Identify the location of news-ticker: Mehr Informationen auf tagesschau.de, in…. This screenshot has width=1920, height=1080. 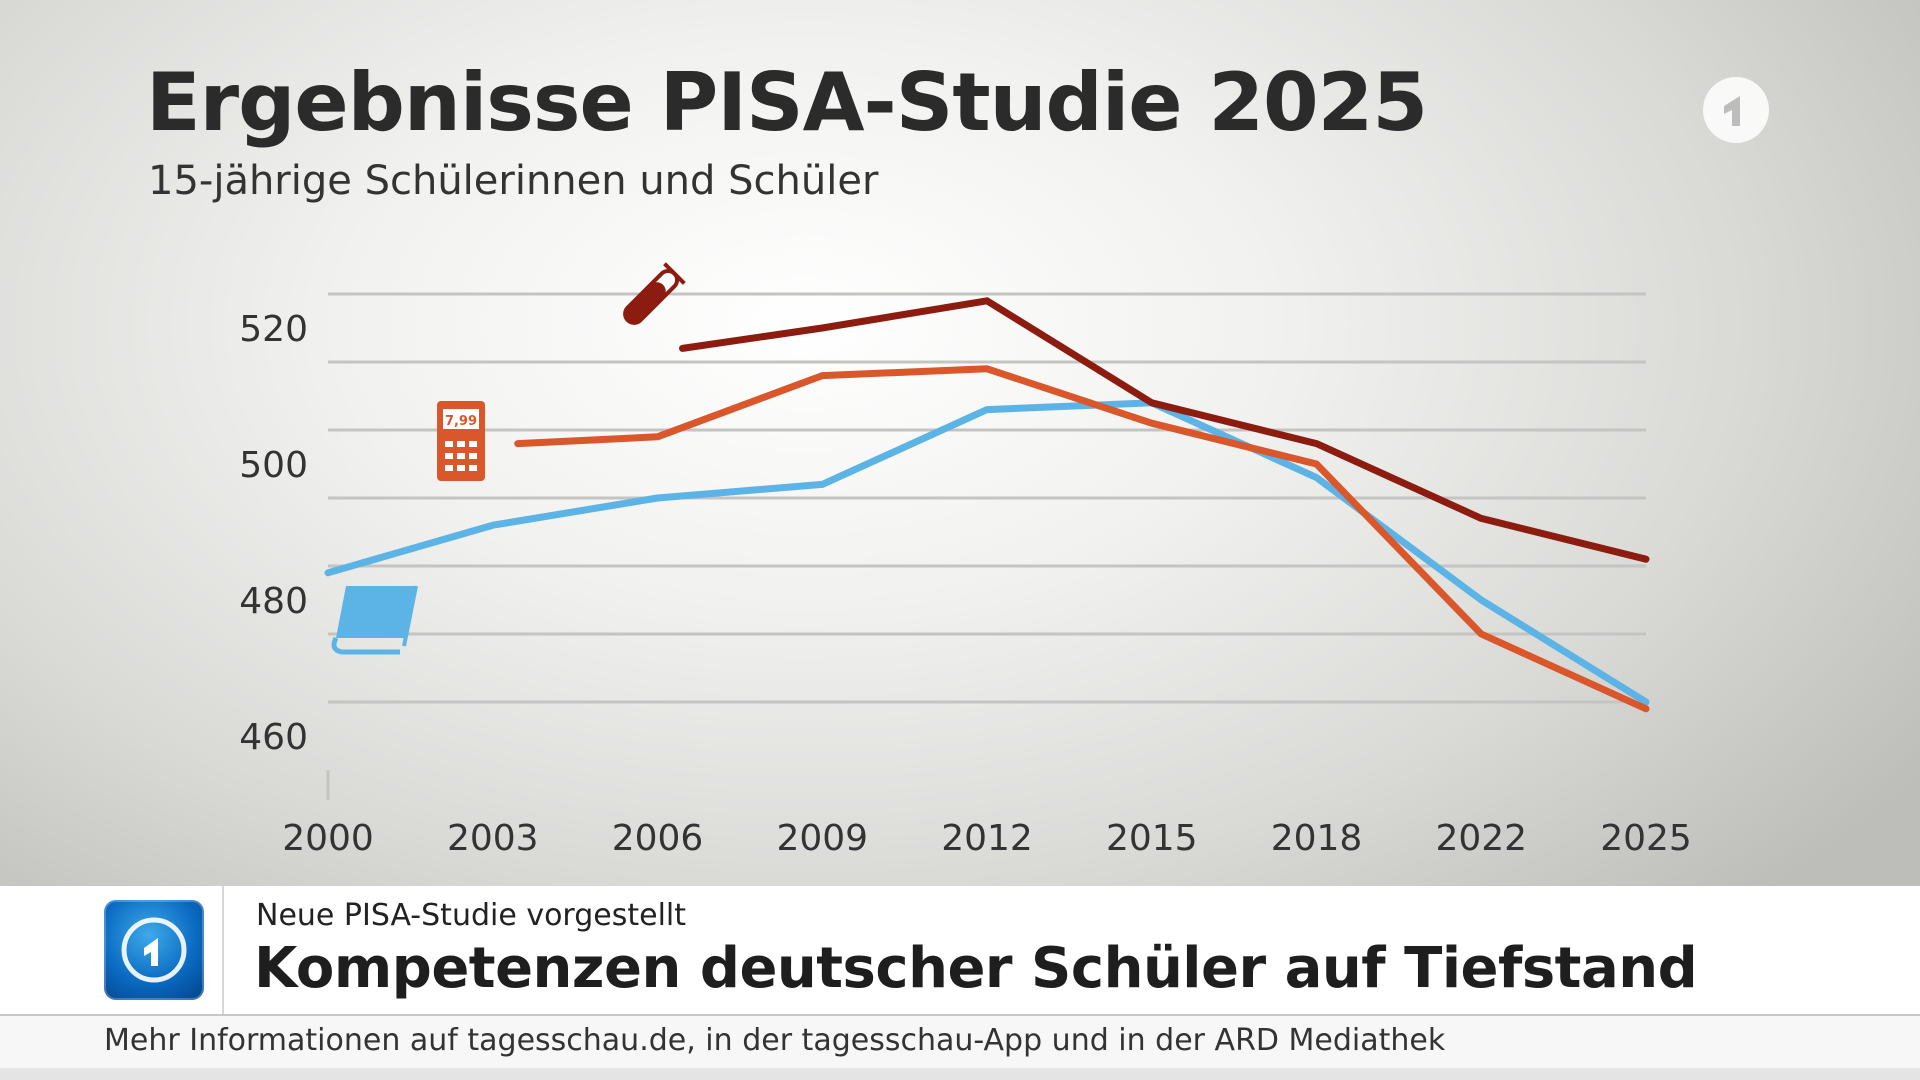
(775, 1040).